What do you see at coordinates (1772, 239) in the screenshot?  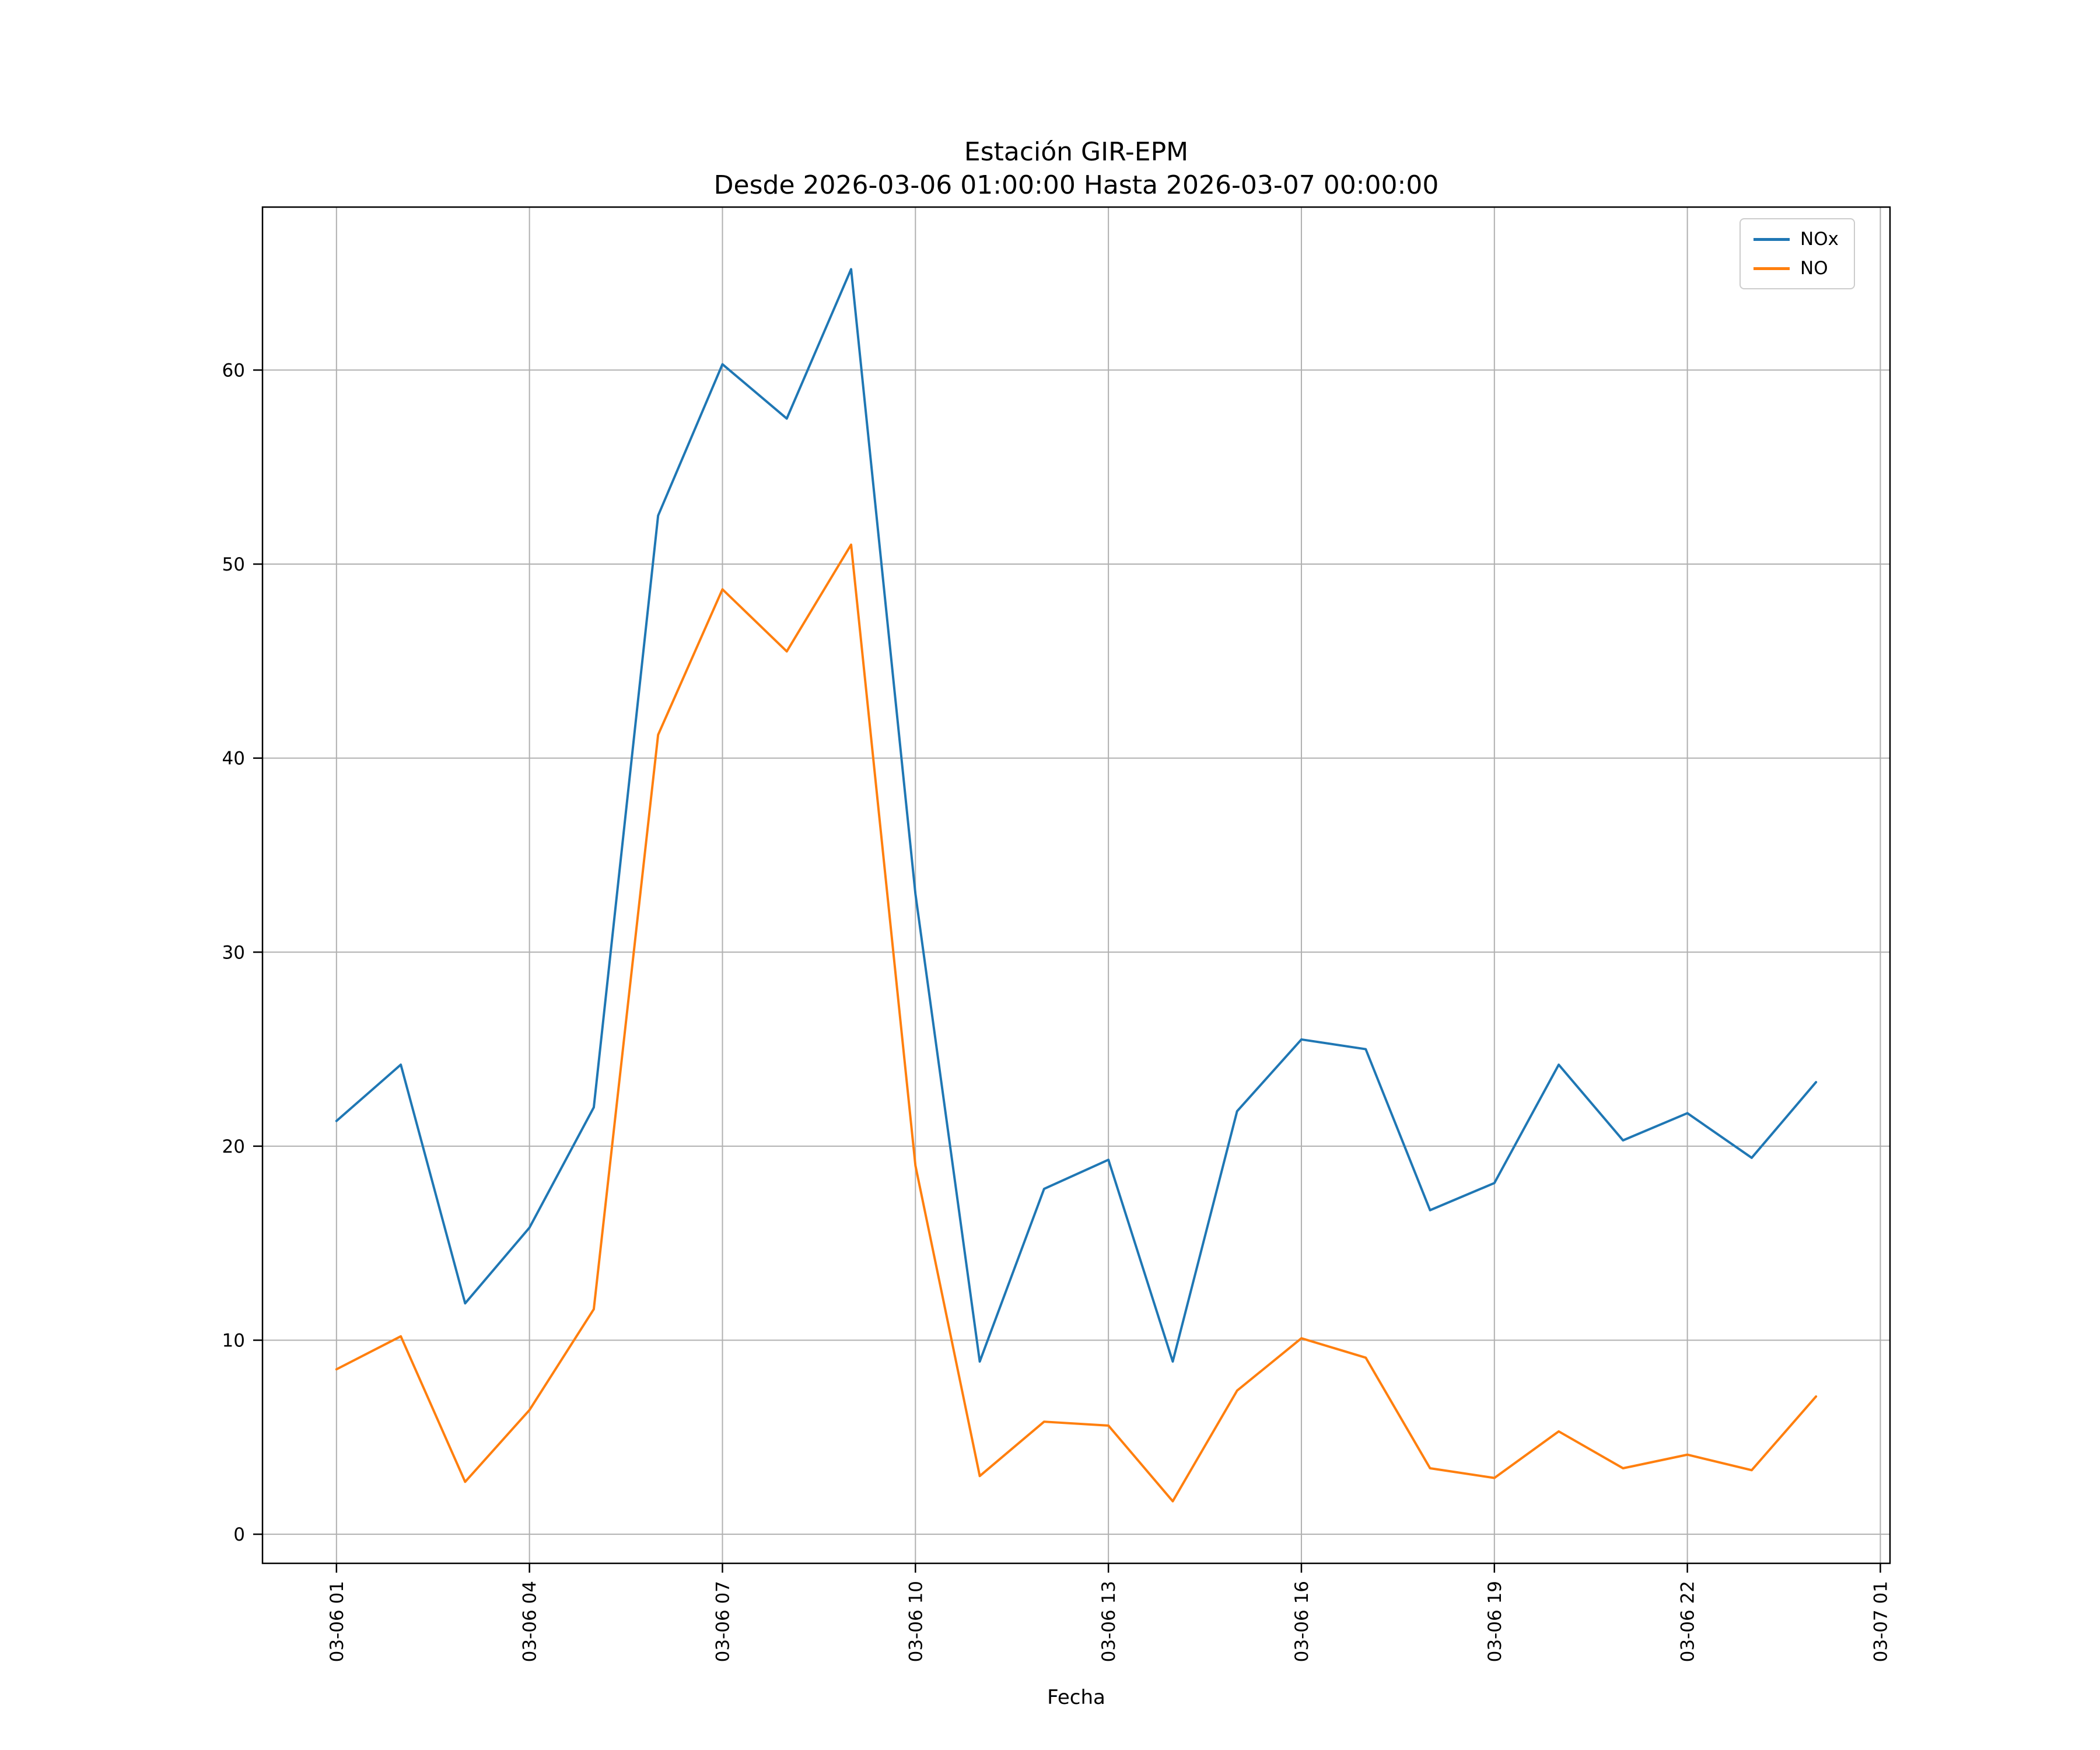 I see `nox-line-swatch` at bounding box center [1772, 239].